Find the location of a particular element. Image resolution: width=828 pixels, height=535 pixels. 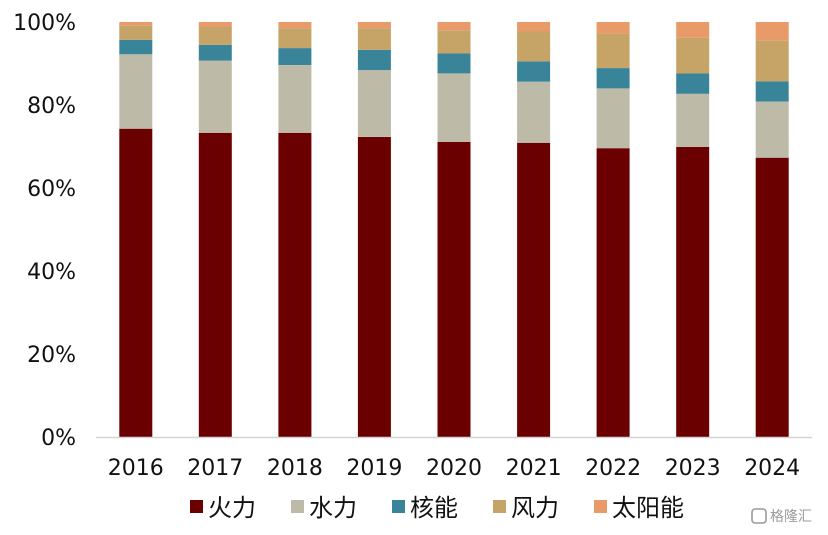

legend-label: 太阳能 is located at coordinates (648, 508).